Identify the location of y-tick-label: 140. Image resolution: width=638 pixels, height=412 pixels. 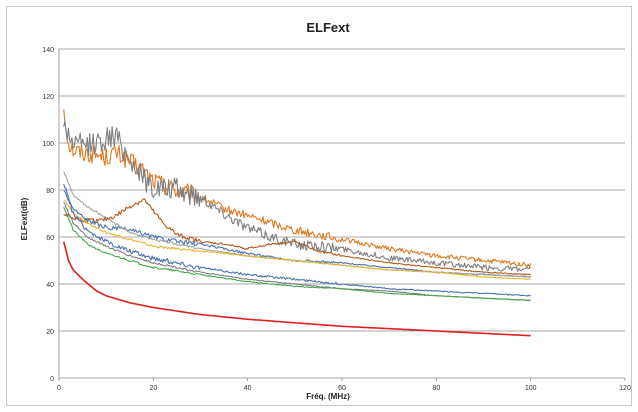
(48, 50).